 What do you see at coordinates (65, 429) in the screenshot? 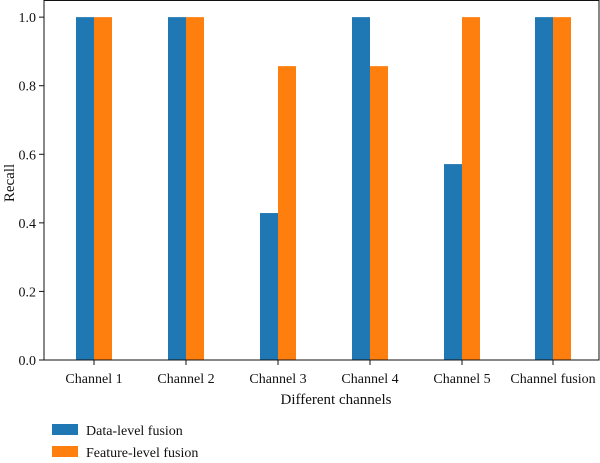
I see `legend-swatch-data-level` at bounding box center [65, 429].